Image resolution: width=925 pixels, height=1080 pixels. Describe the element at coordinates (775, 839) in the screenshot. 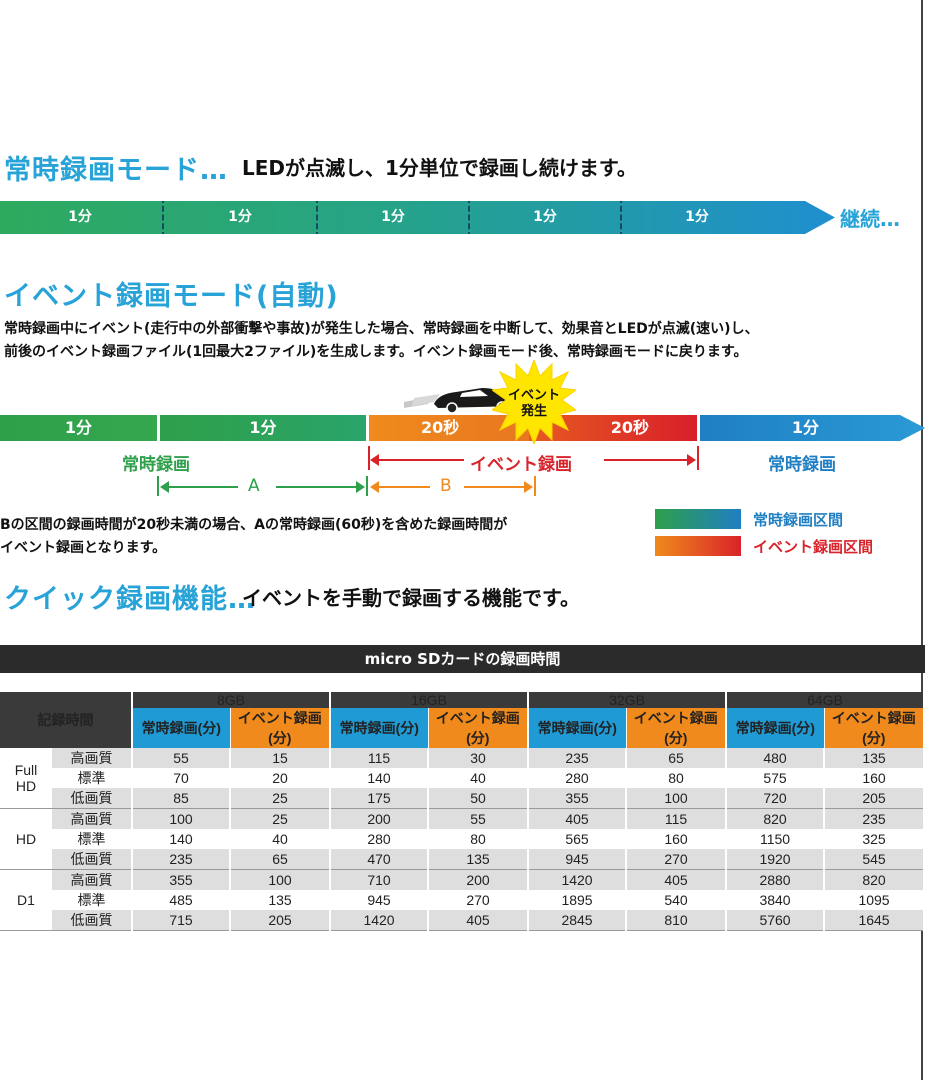

I see `value-cell: 1150` at that location.